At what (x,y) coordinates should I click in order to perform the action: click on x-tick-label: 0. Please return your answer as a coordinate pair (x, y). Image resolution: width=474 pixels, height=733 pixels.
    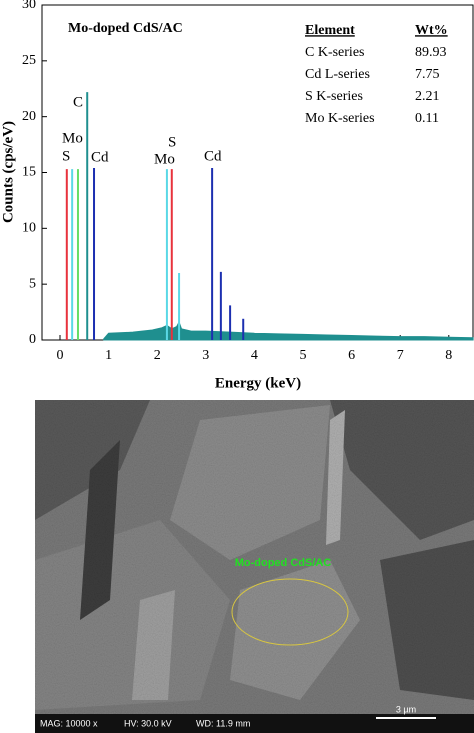
    Looking at the image, I should click on (60, 355).